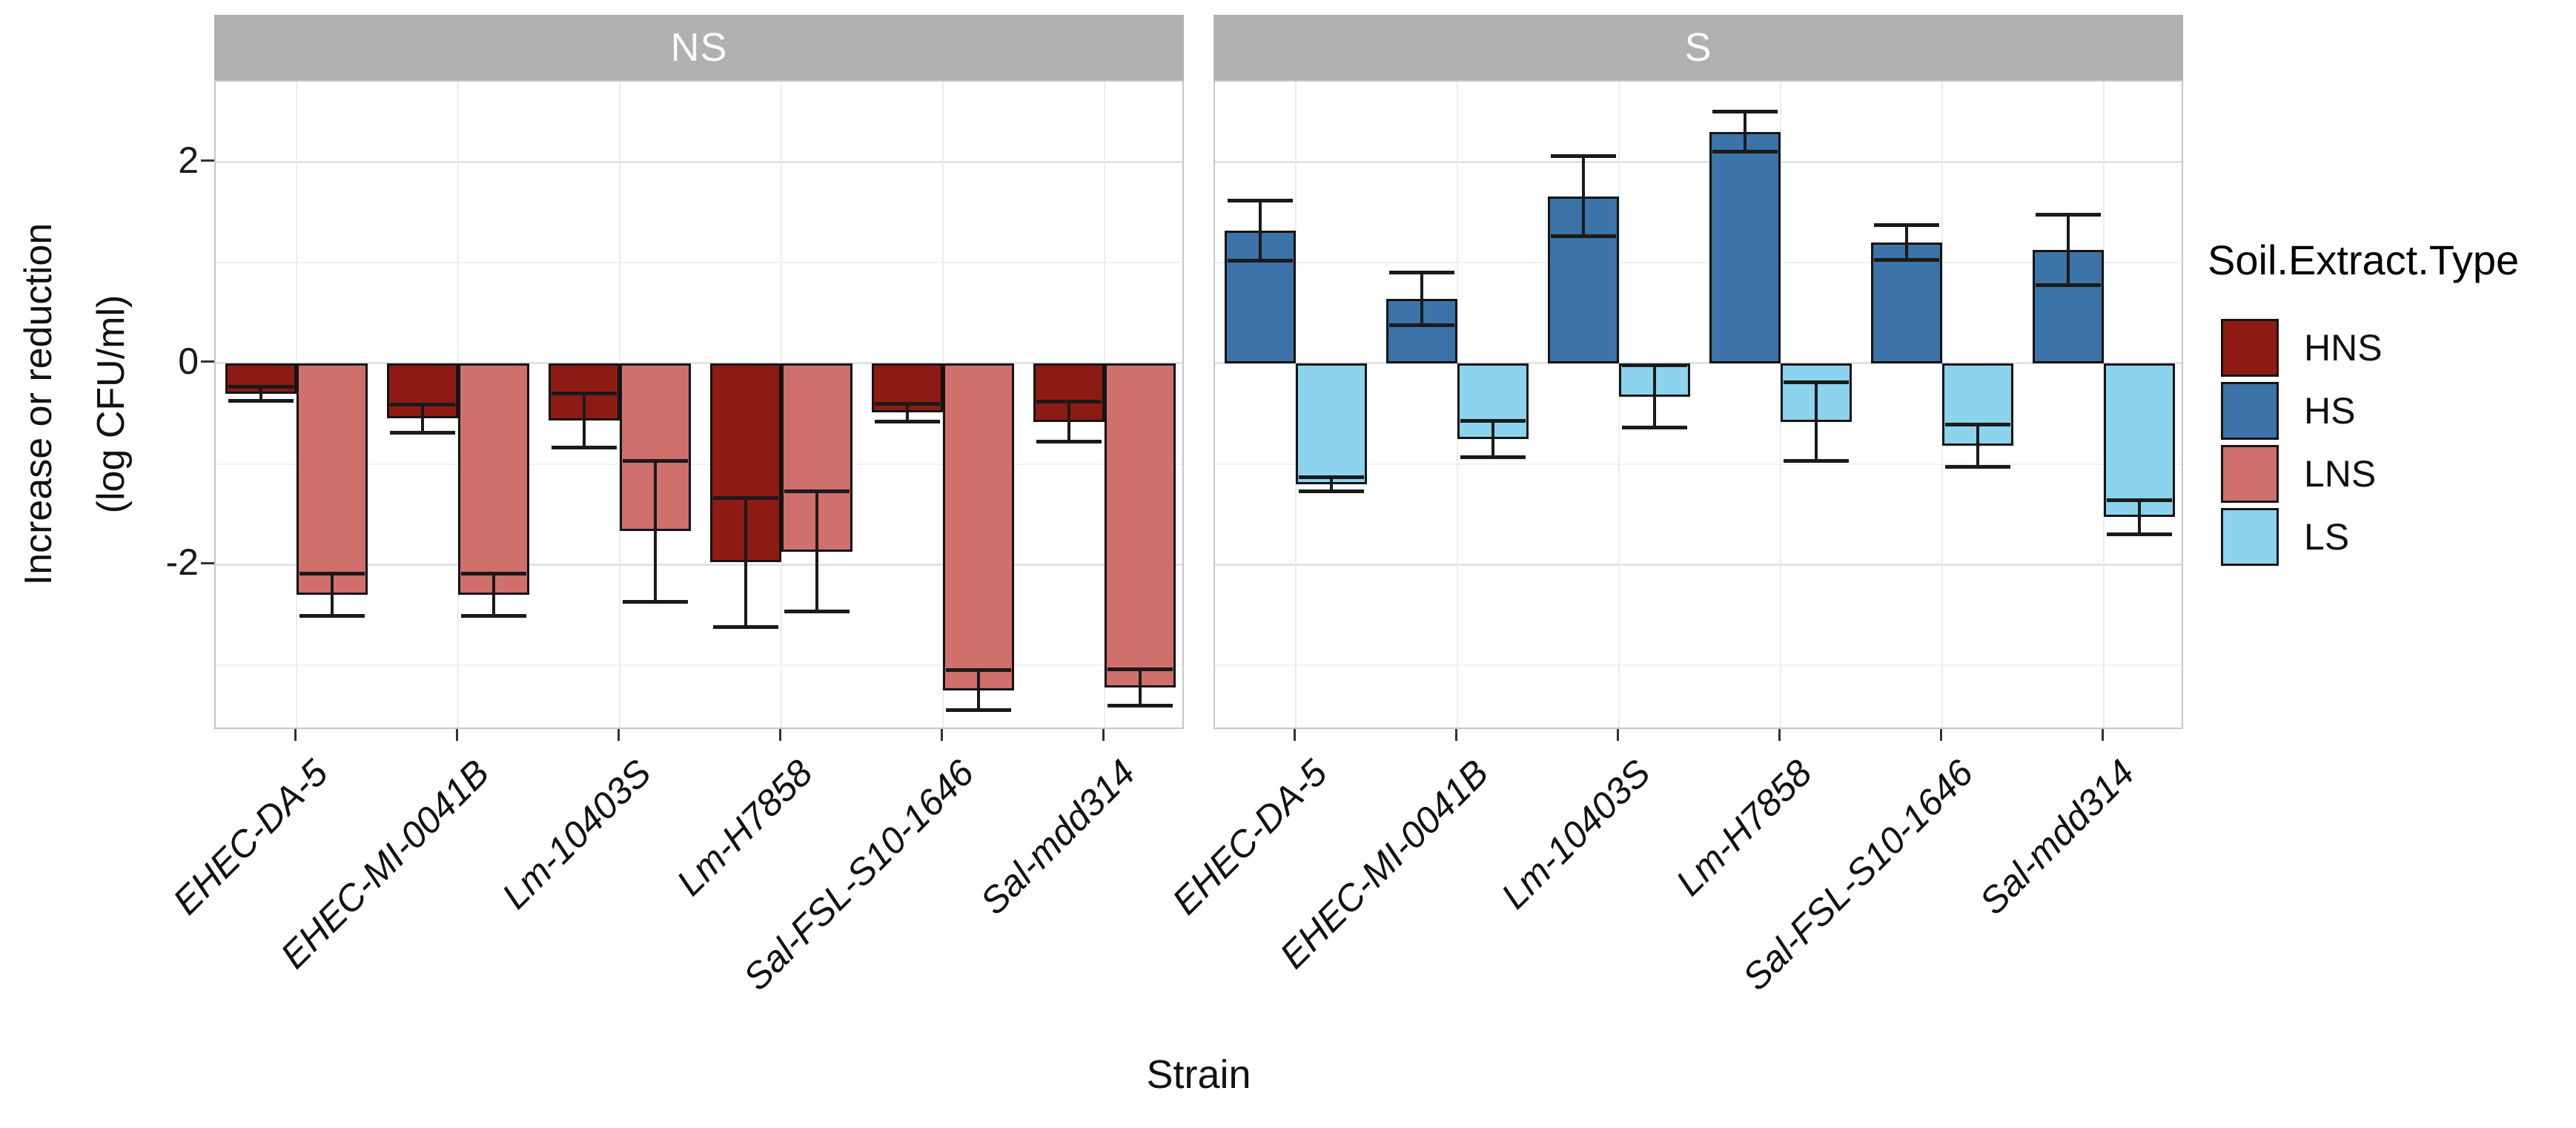 The image size is (2576, 1128). I want to click on gridline-vertical, so click(1619, 405).